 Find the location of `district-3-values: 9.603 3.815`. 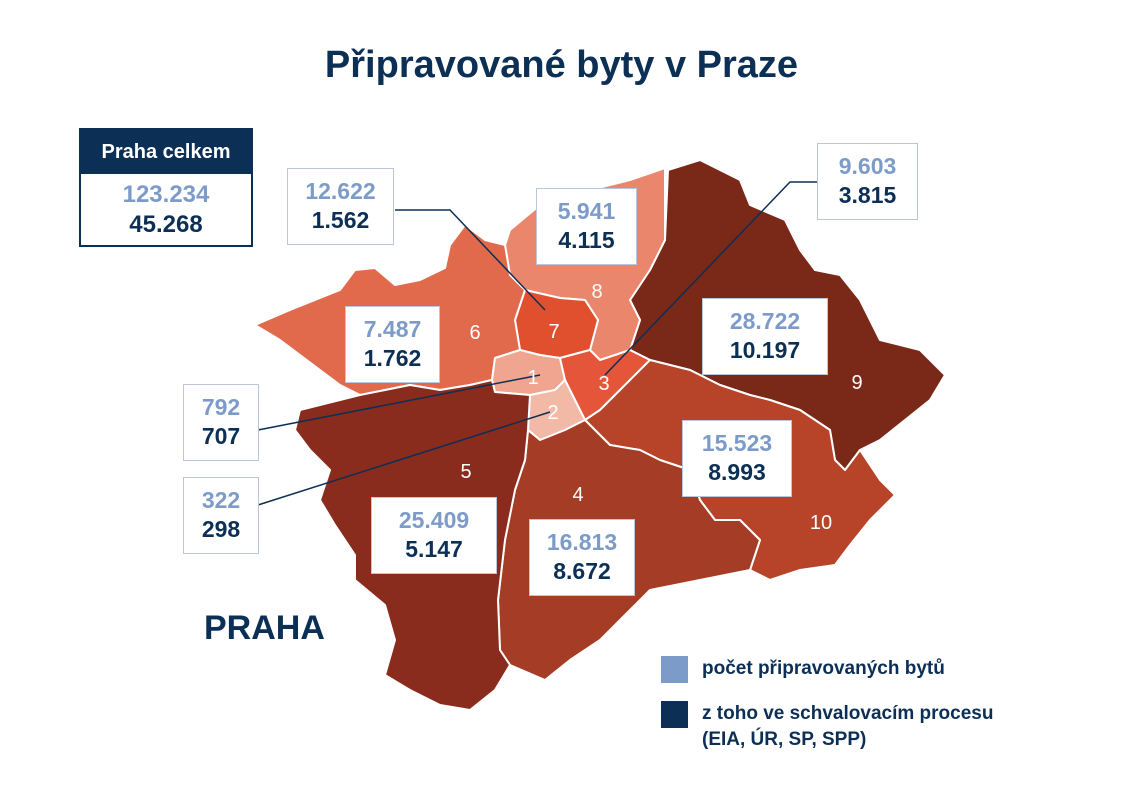

district-3-values: 9.603 3.815 is located at coordinates (867, 181).